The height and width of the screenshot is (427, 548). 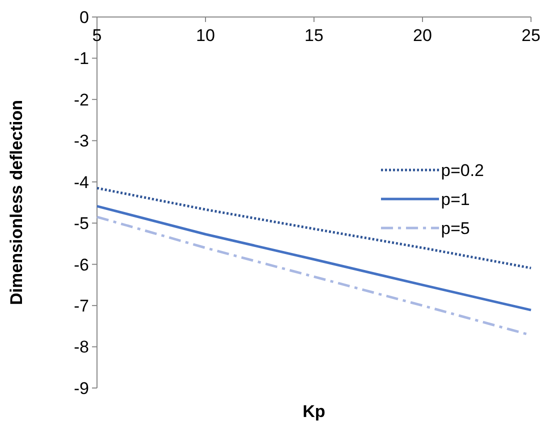 I want to click on x-tick-label: 20, so click(x=422, y=35).